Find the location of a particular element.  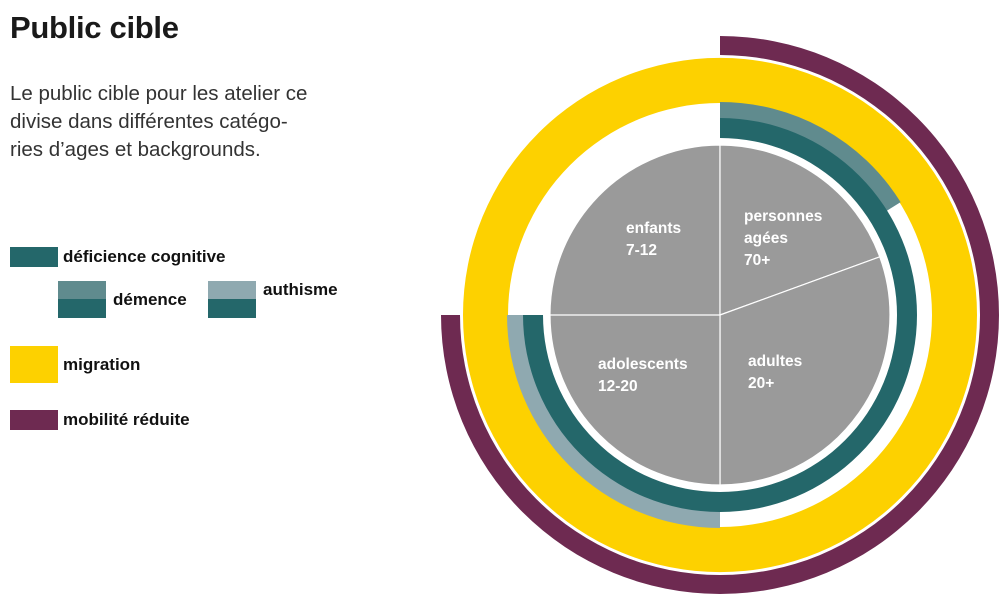

legend-item-authisme: authisme is located at coordinates (273, 298).